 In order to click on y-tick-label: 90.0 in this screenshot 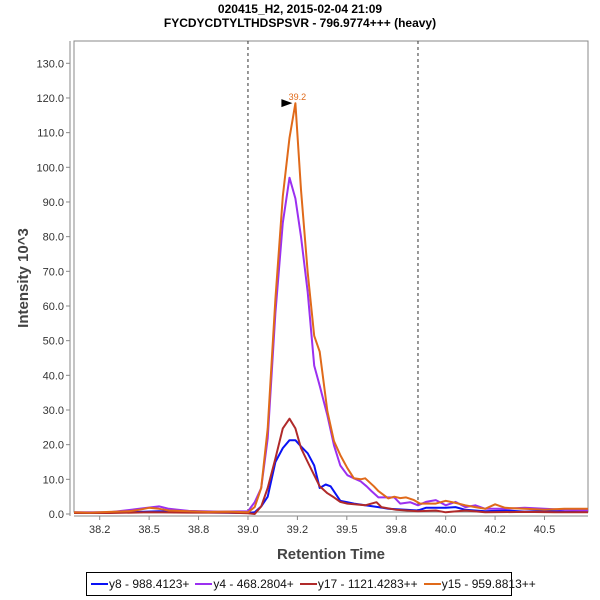, I will do `click(53, 203)`.